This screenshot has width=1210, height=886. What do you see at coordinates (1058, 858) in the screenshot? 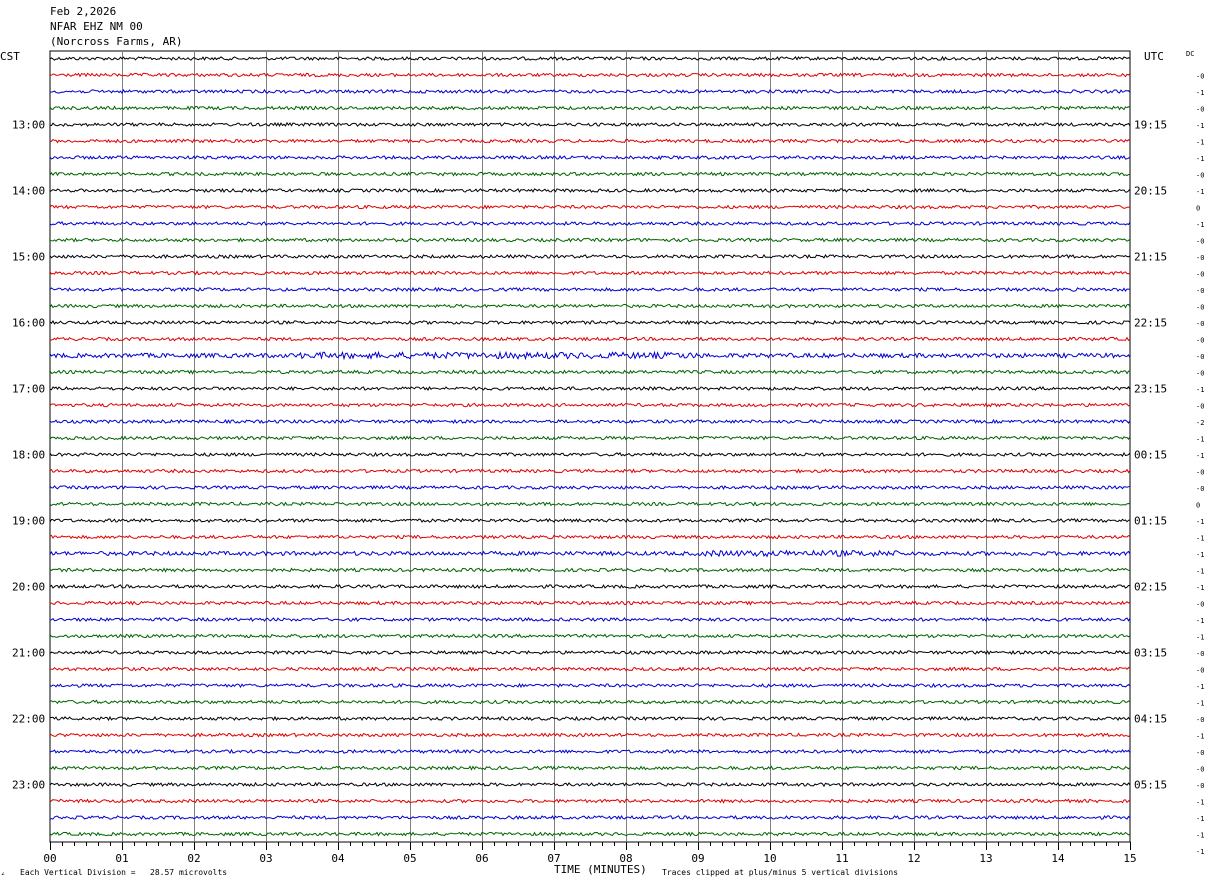
I see `x-tick-label: 14` at bounding box center [1058, 858].